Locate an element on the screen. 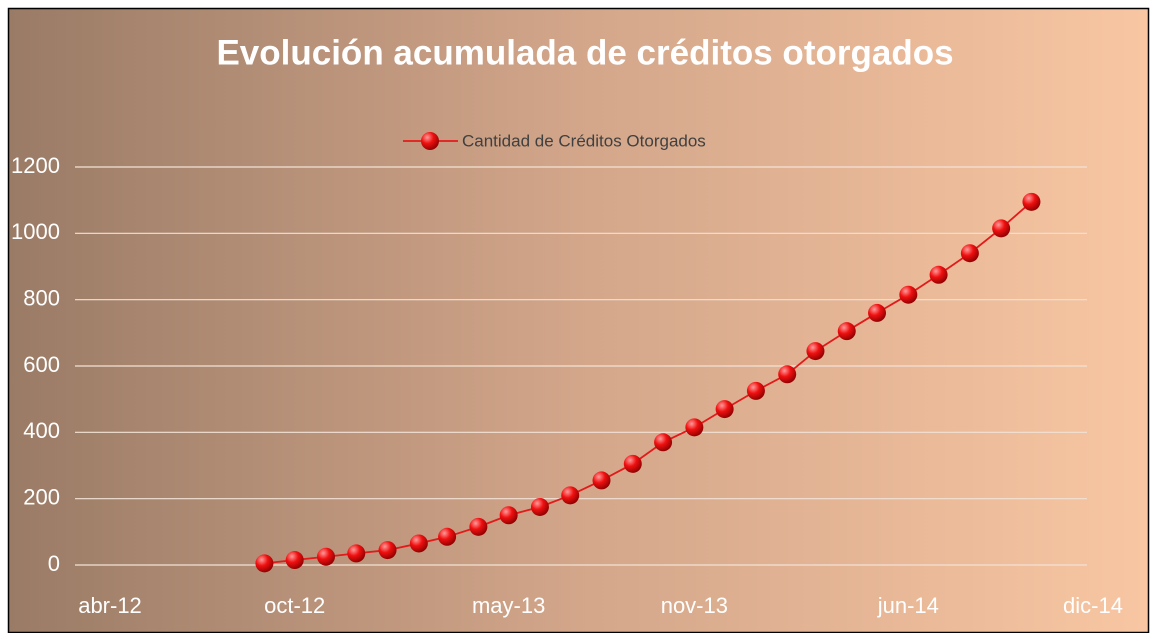 This screenshot has height=633, width=1156. y-tick-label: 1200 is located at coordinates (35, 165).